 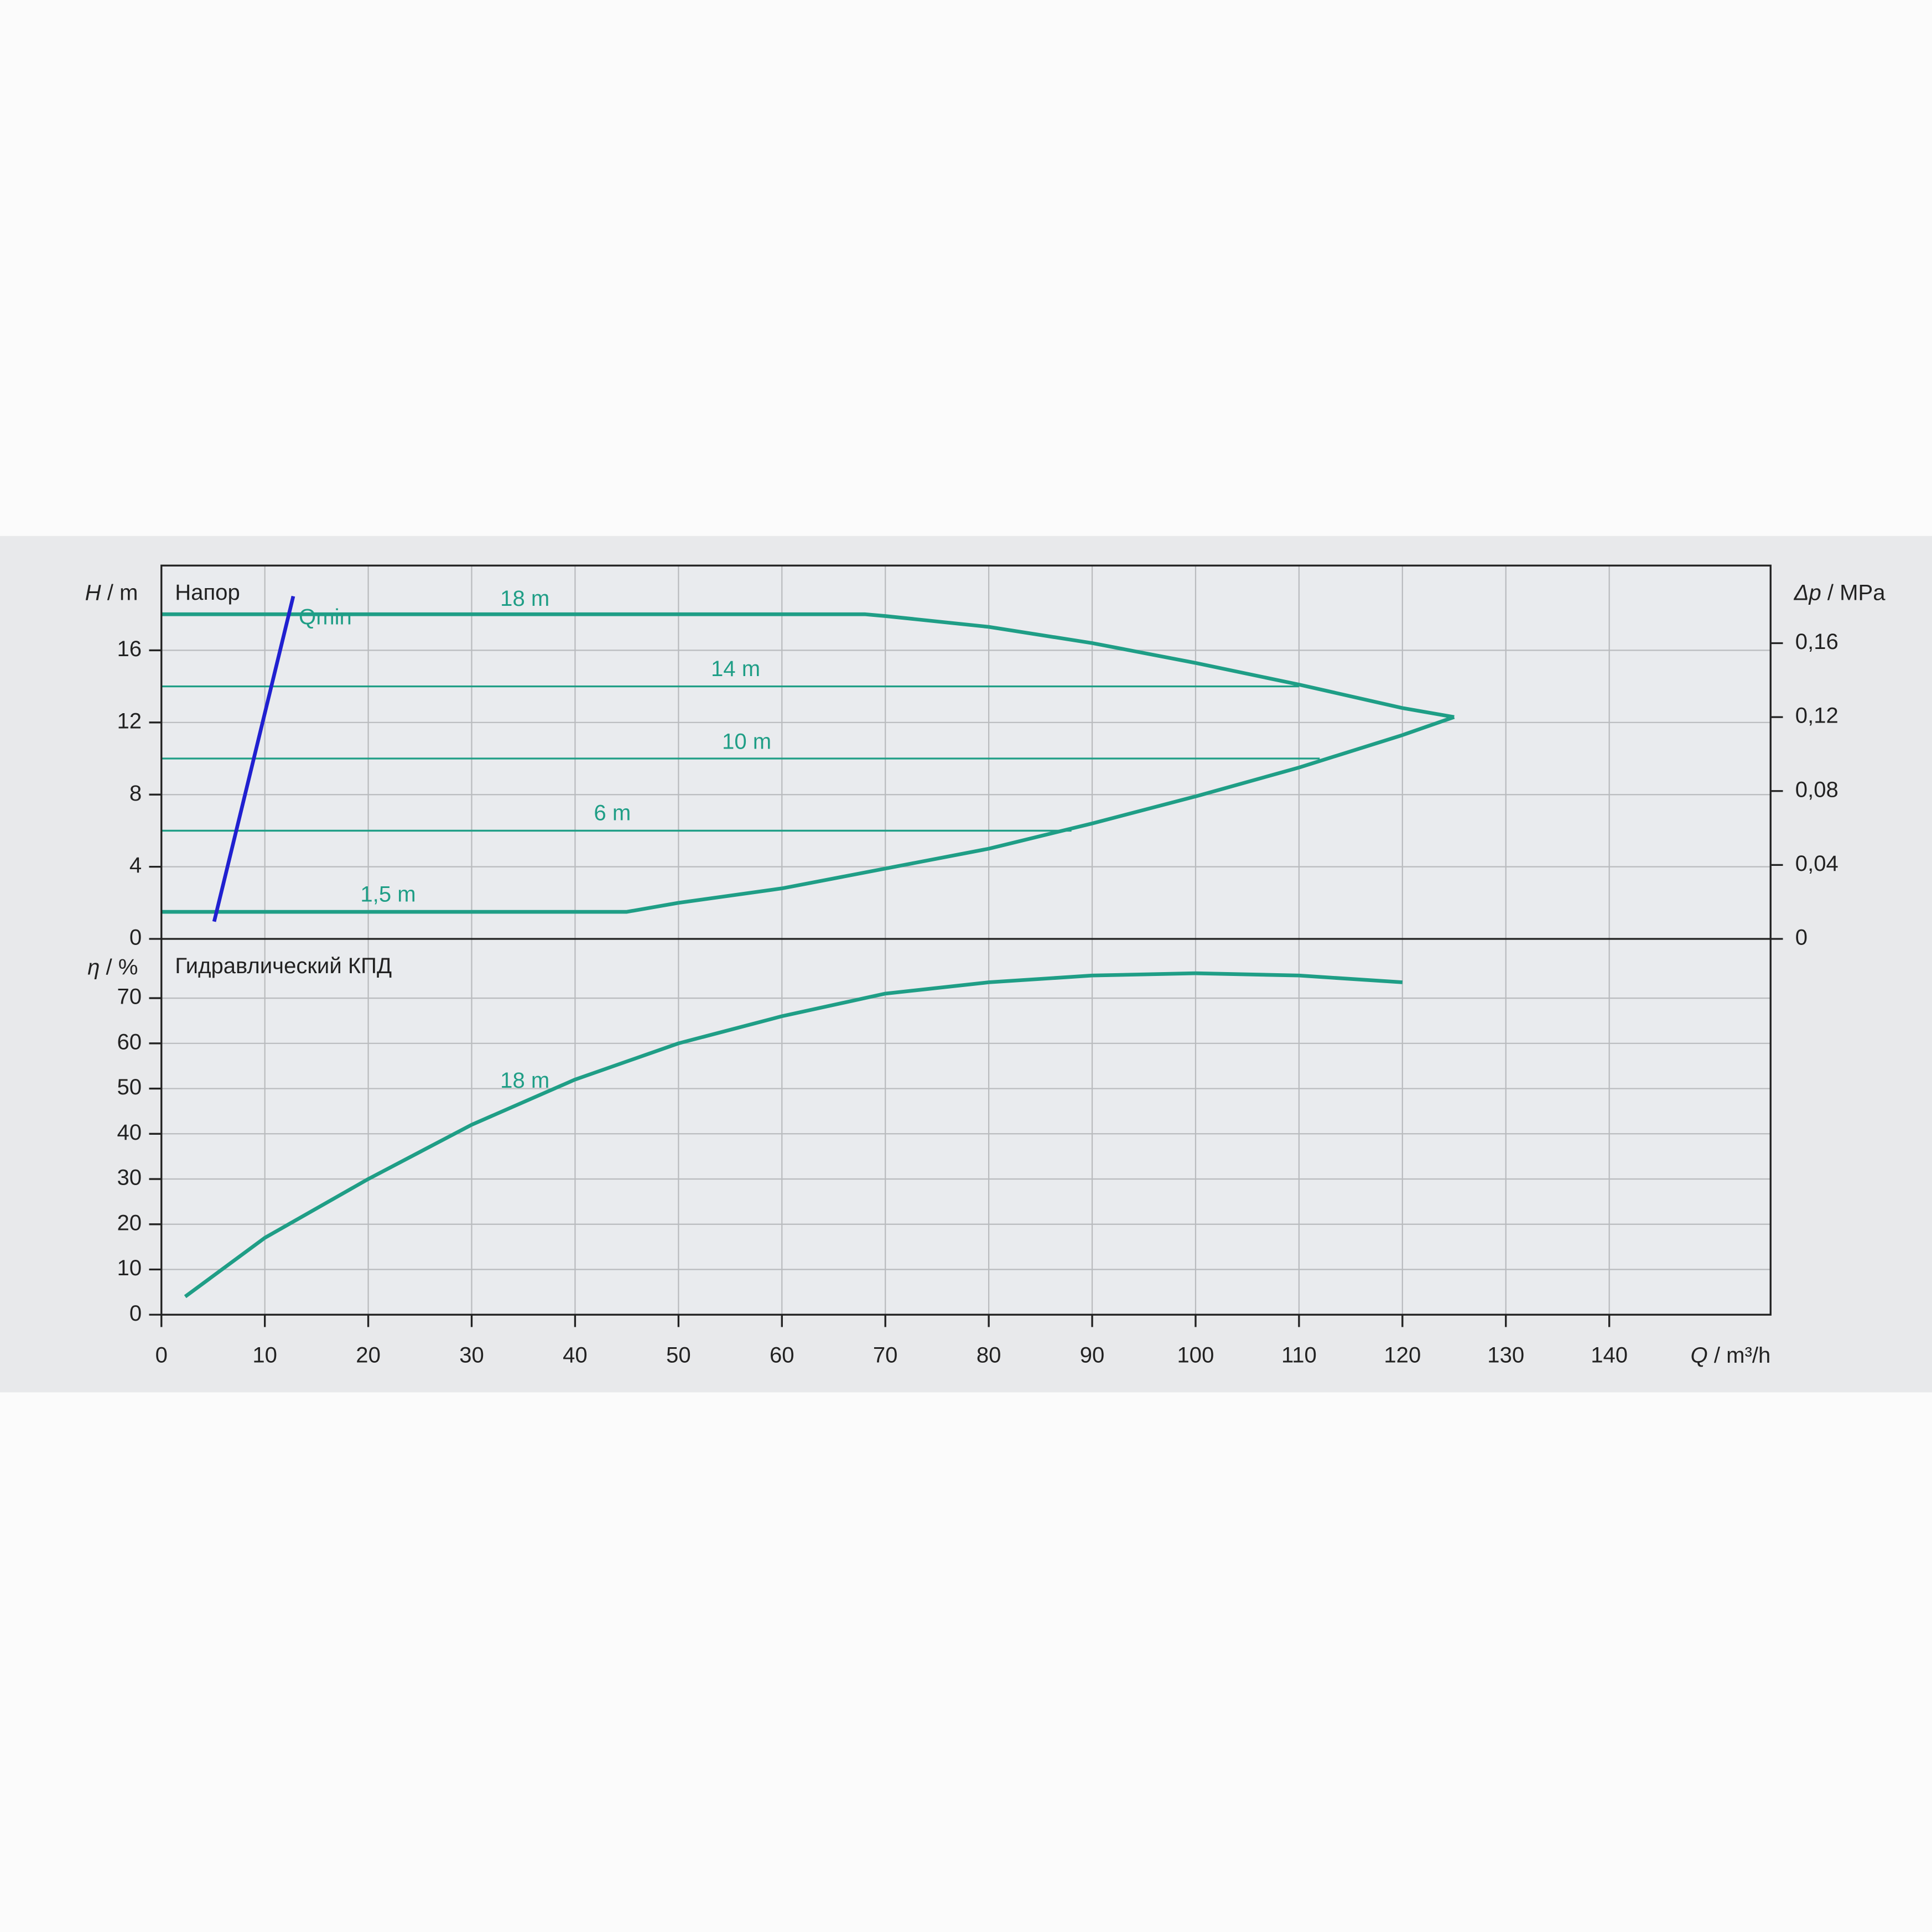 What do you see at coordinates (746, 741) in the screenshot?
I see `series-label: 10 m` at bounding box center [746, 741].